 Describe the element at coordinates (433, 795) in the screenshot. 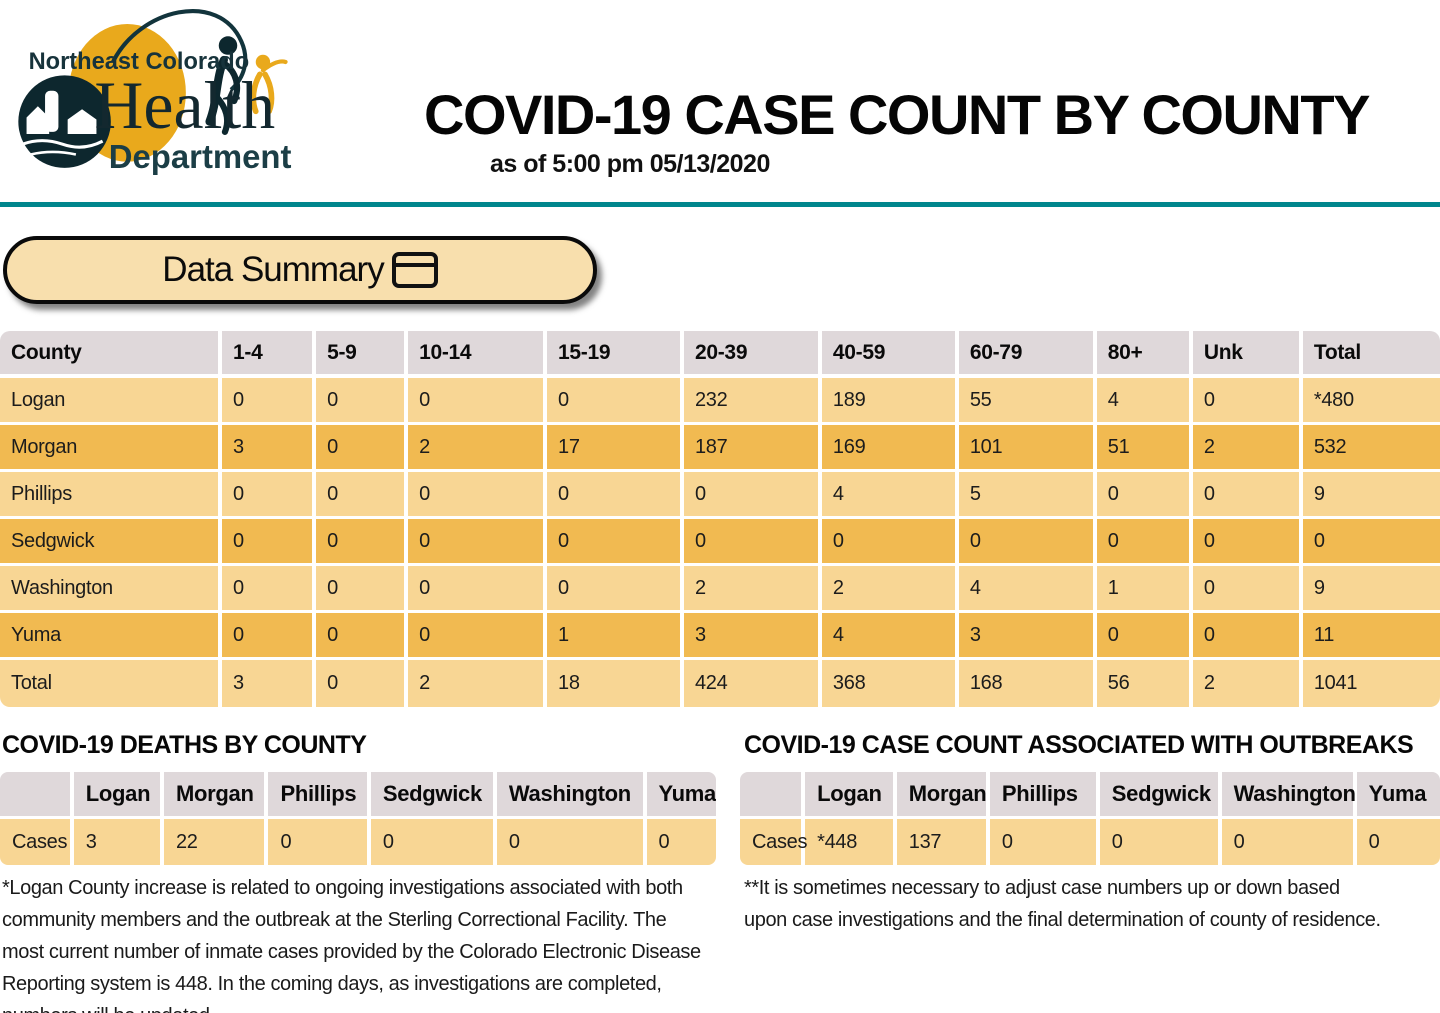

I see `deaths-col-header: Sedgwick` at that location.